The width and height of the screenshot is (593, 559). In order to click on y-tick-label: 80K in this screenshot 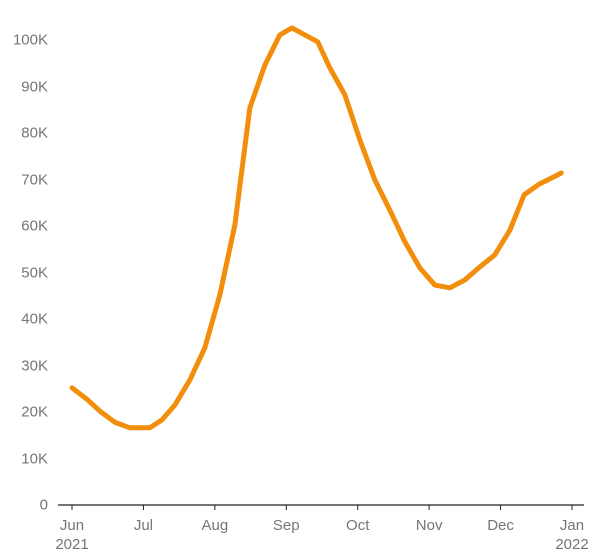, I will do `click(34, 133)`.